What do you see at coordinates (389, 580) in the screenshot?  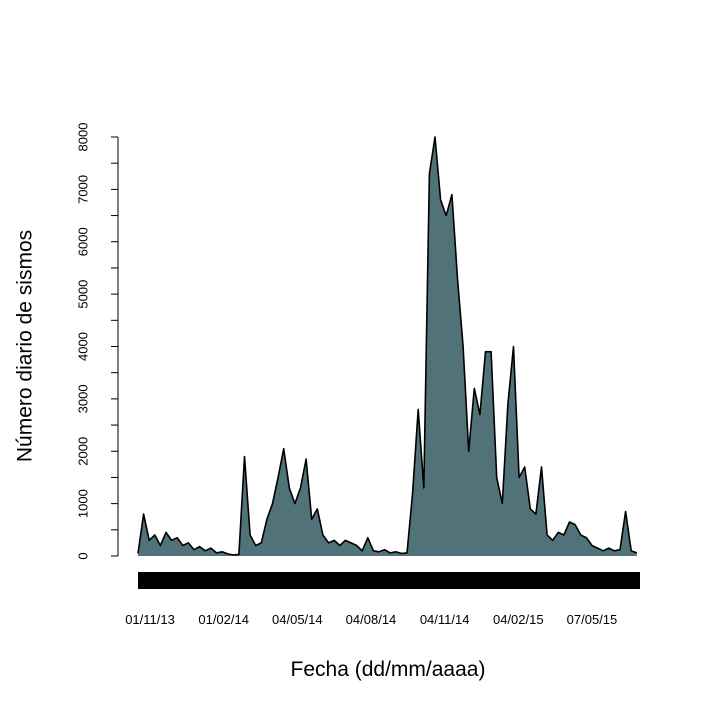 I see `day-tick-band` at bounding box center [389, 580].